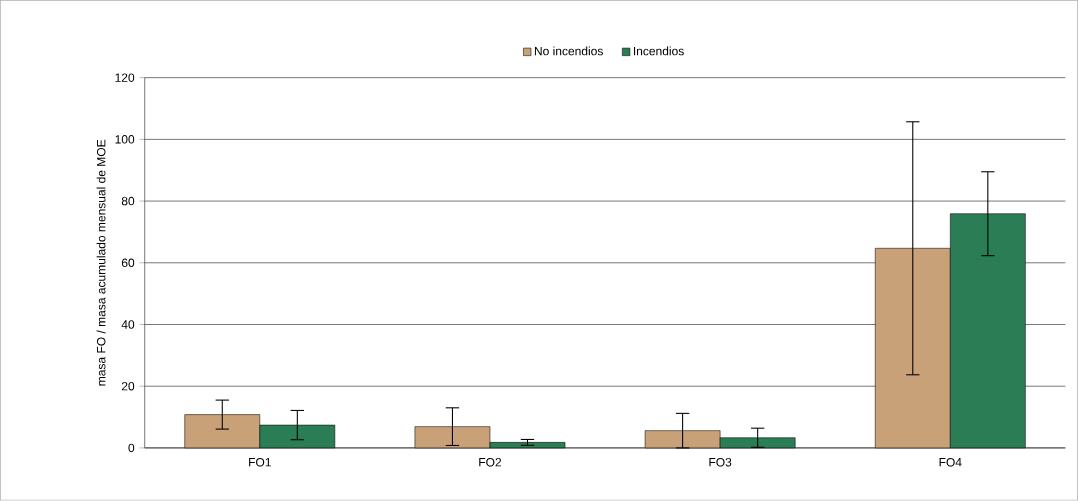  Describe the element at coordinates (101, 263) in the screenshot. I see `y-axis-title: masa FO / masa acumulado mensual de MOE` at that location.